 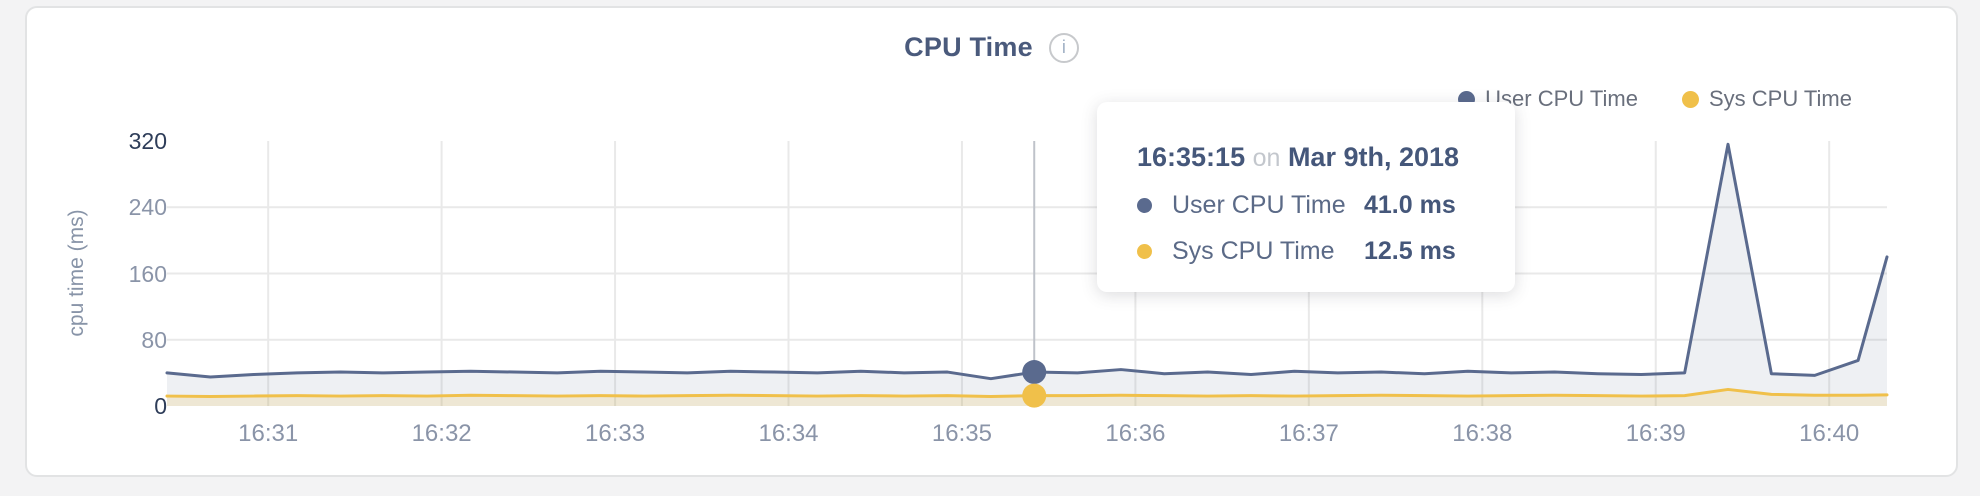 What do you see at coordinates (961, 433) in the screenshot?
I see `x-tick-label: 16:35` at bounding box center [961, 433].